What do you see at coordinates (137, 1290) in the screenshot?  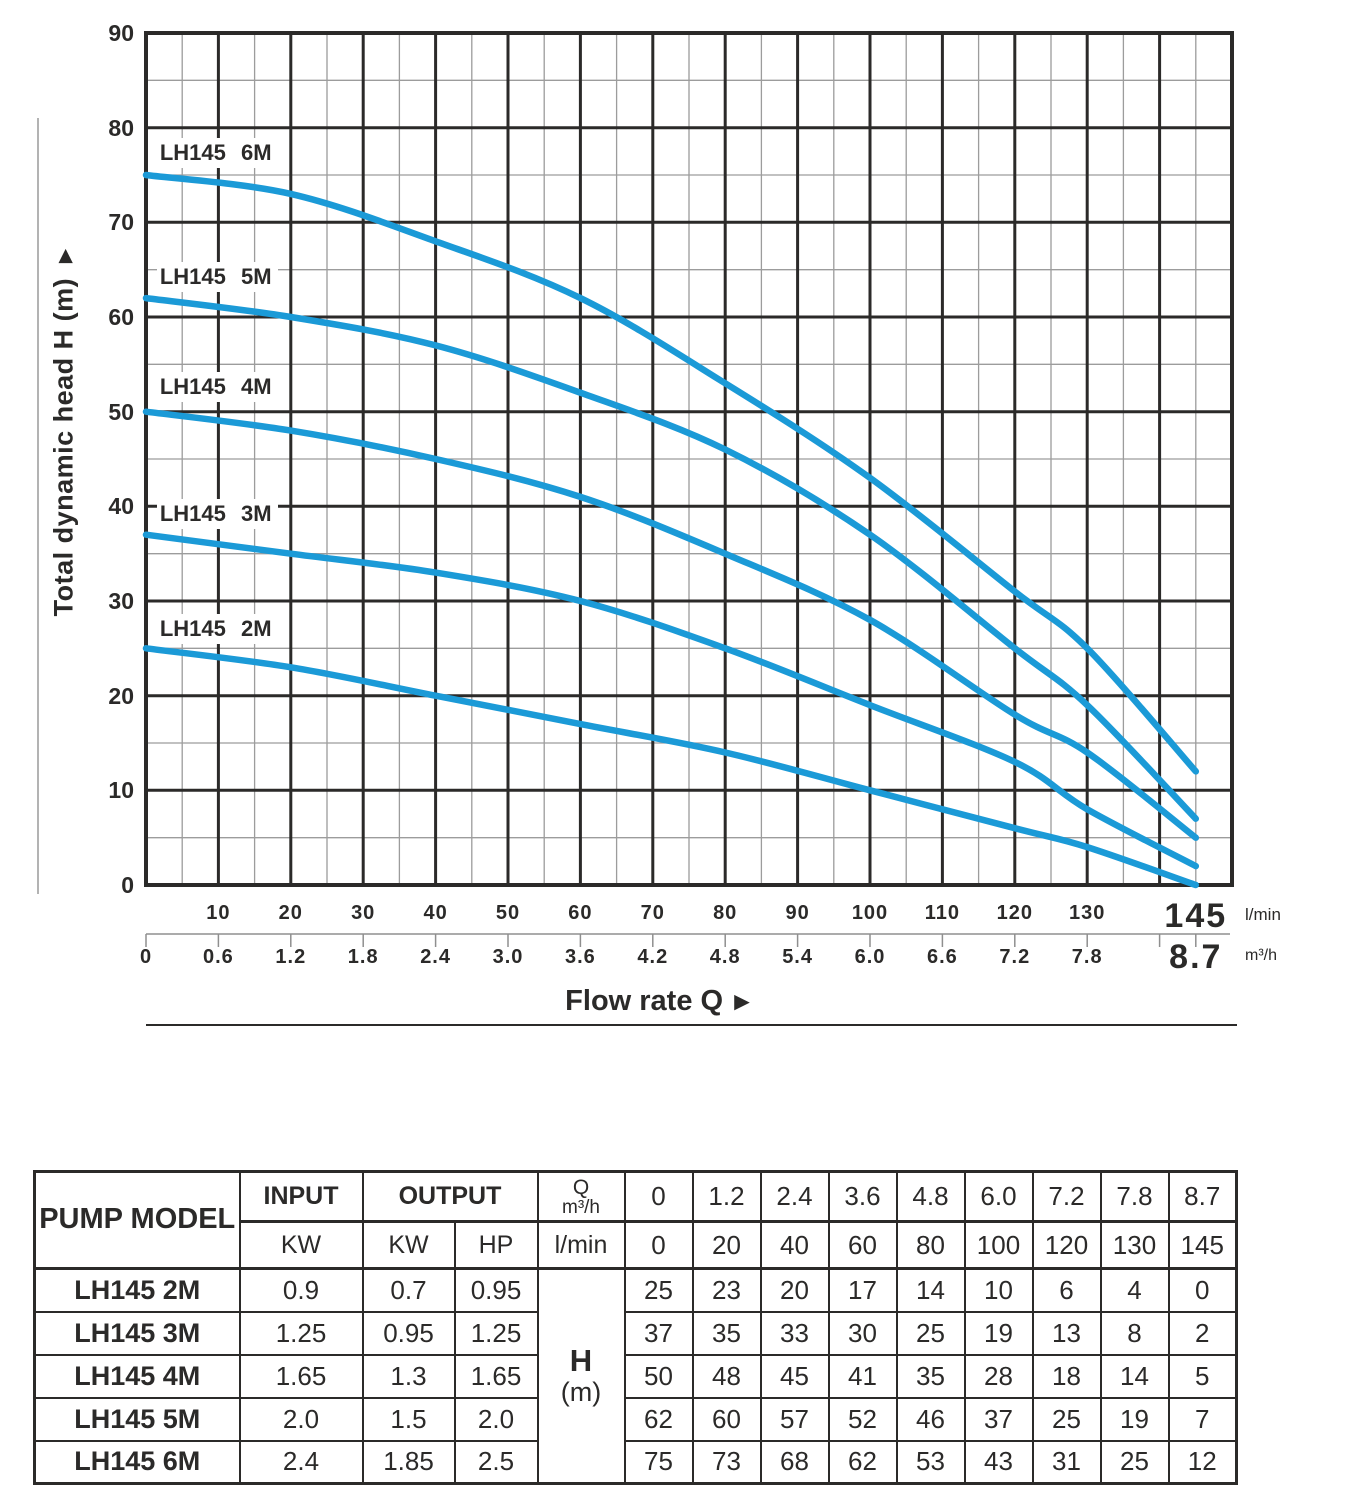 I see `pump-model-cell: LH145 2M` at bounding box center [137, 1290].